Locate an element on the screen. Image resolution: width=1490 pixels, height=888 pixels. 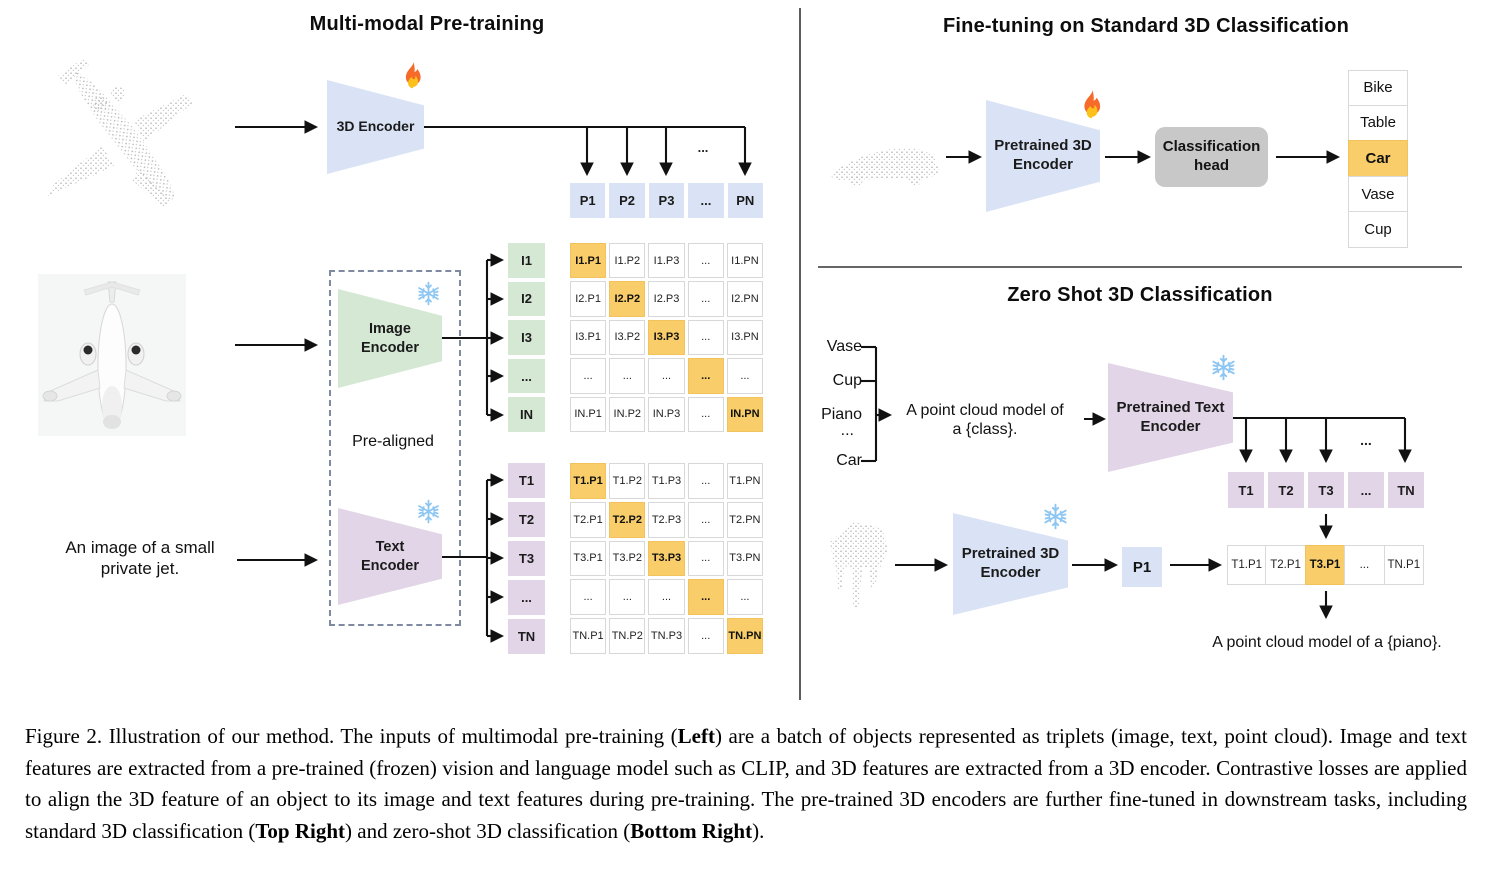
image-feature-labels: I1 I2 I3... IN is located at coordinates (526, 337).